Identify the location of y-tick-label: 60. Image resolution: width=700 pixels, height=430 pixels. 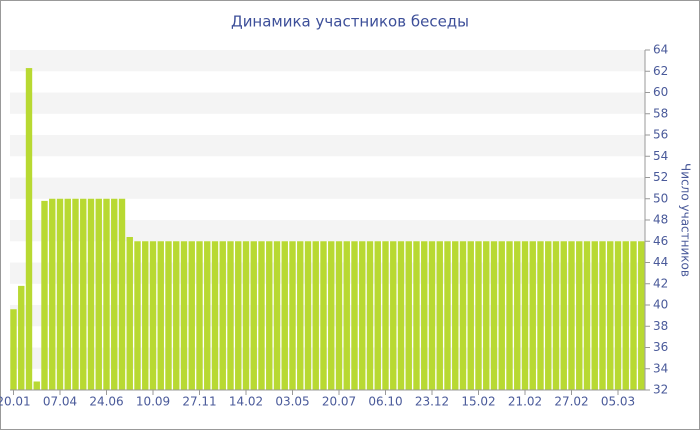
(660, 92).